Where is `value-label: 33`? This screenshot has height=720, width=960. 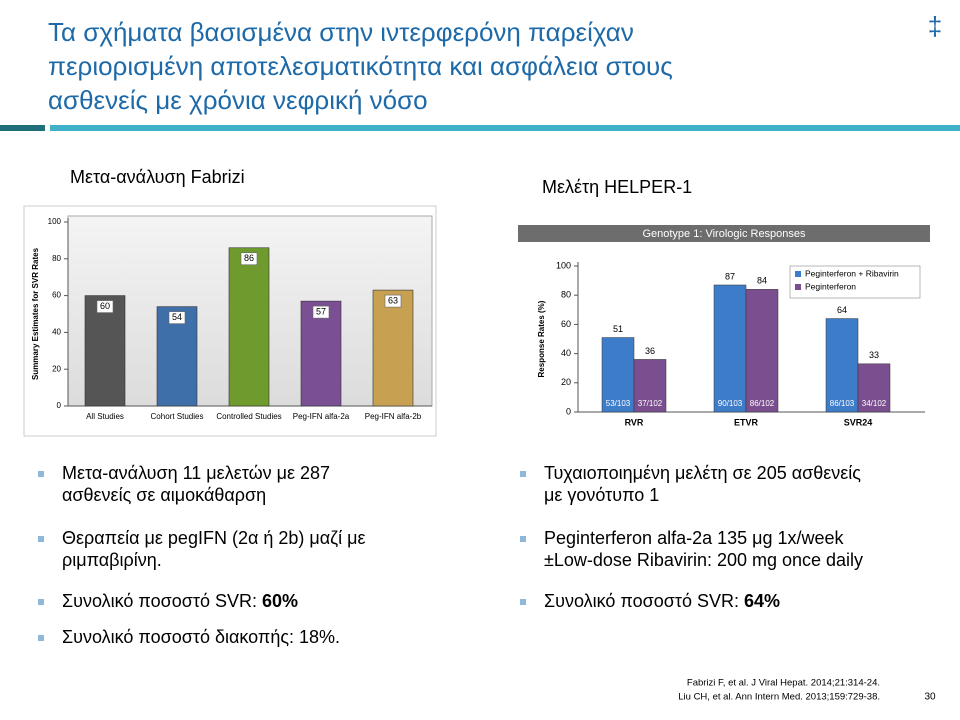 value-label: 33 is located at coordinates (874, 355).